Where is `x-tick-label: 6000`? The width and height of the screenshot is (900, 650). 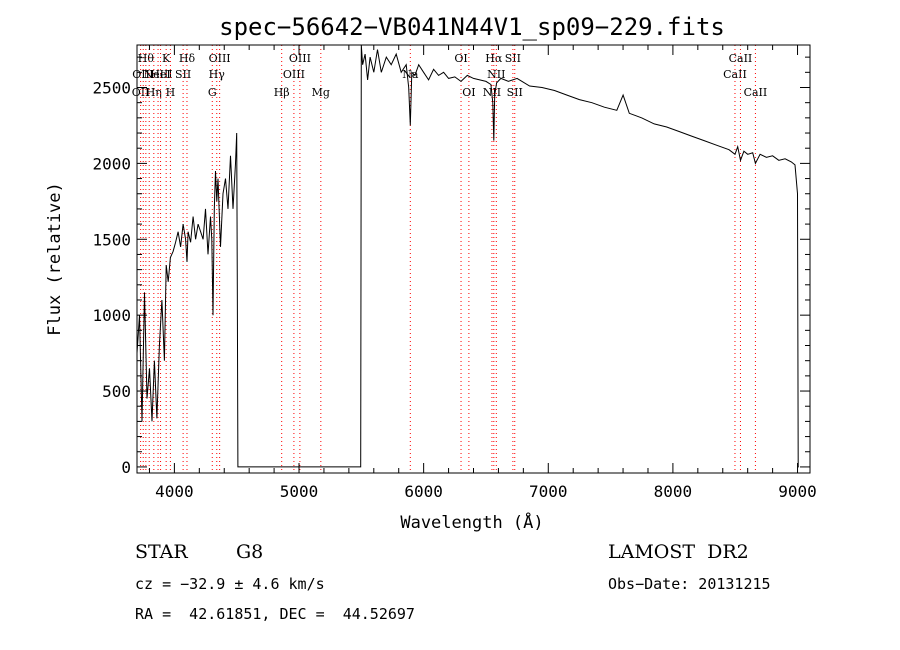 x-tick-label: 6000 is located at coordinates (423, 491).